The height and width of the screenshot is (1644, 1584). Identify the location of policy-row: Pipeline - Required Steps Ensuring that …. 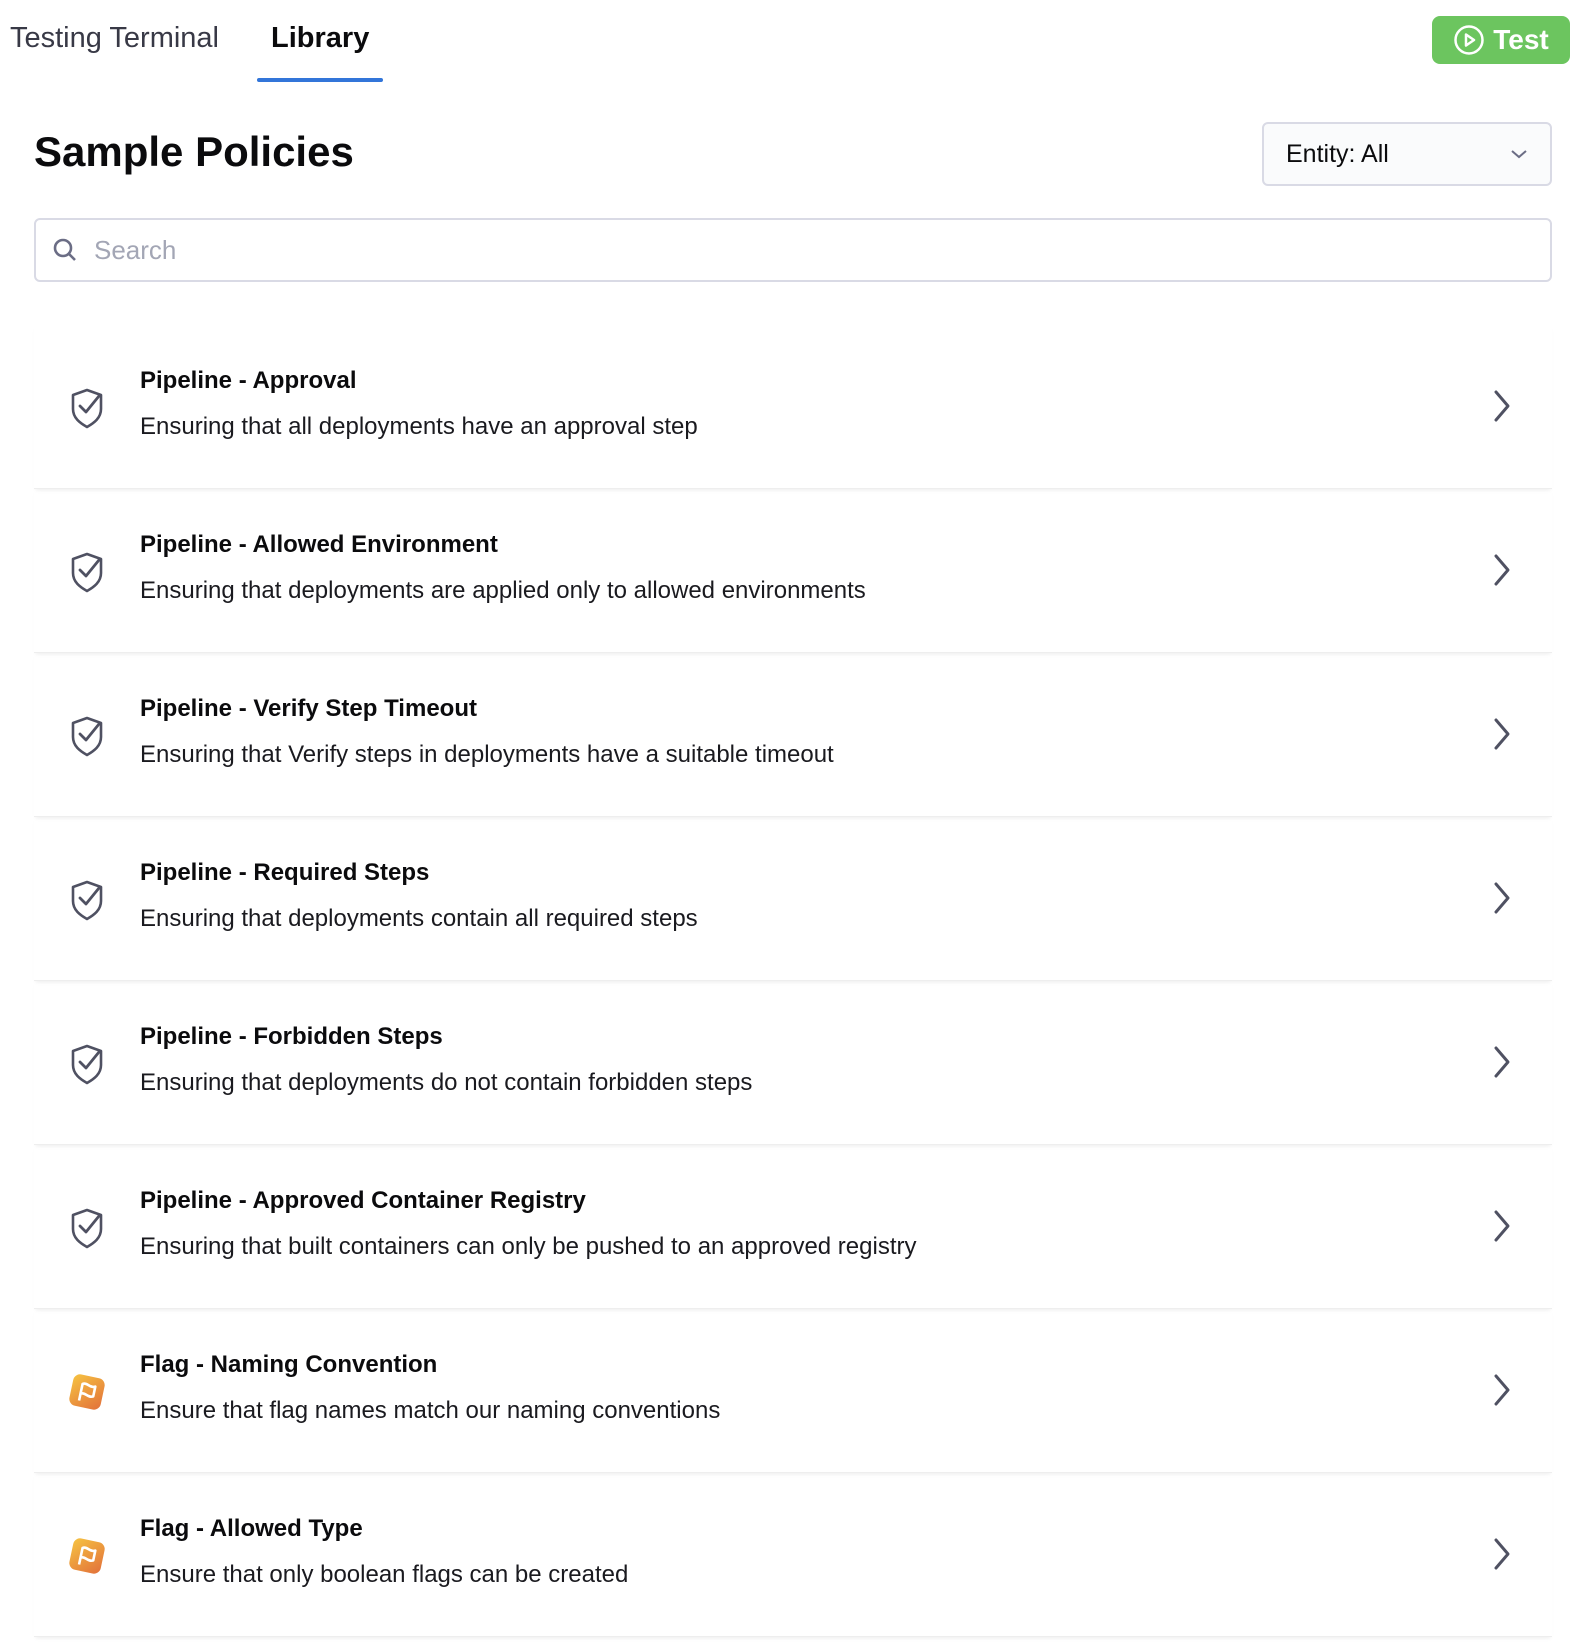
(793, 899).